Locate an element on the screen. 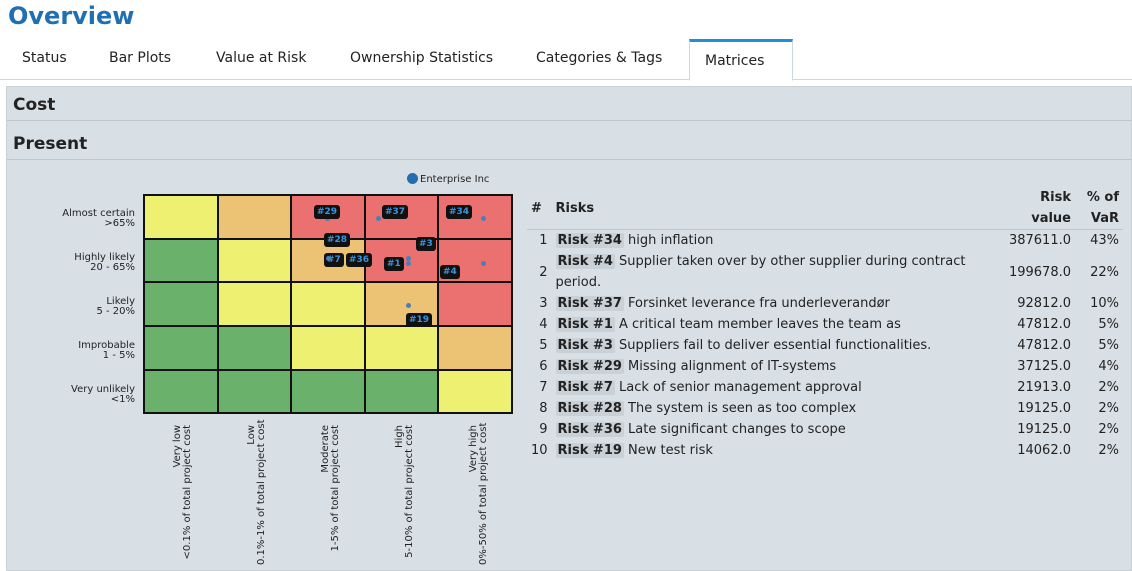 This screenshot has height=571, width=1132. tab-matrices: Matrices is located at coordinates (741, 60).